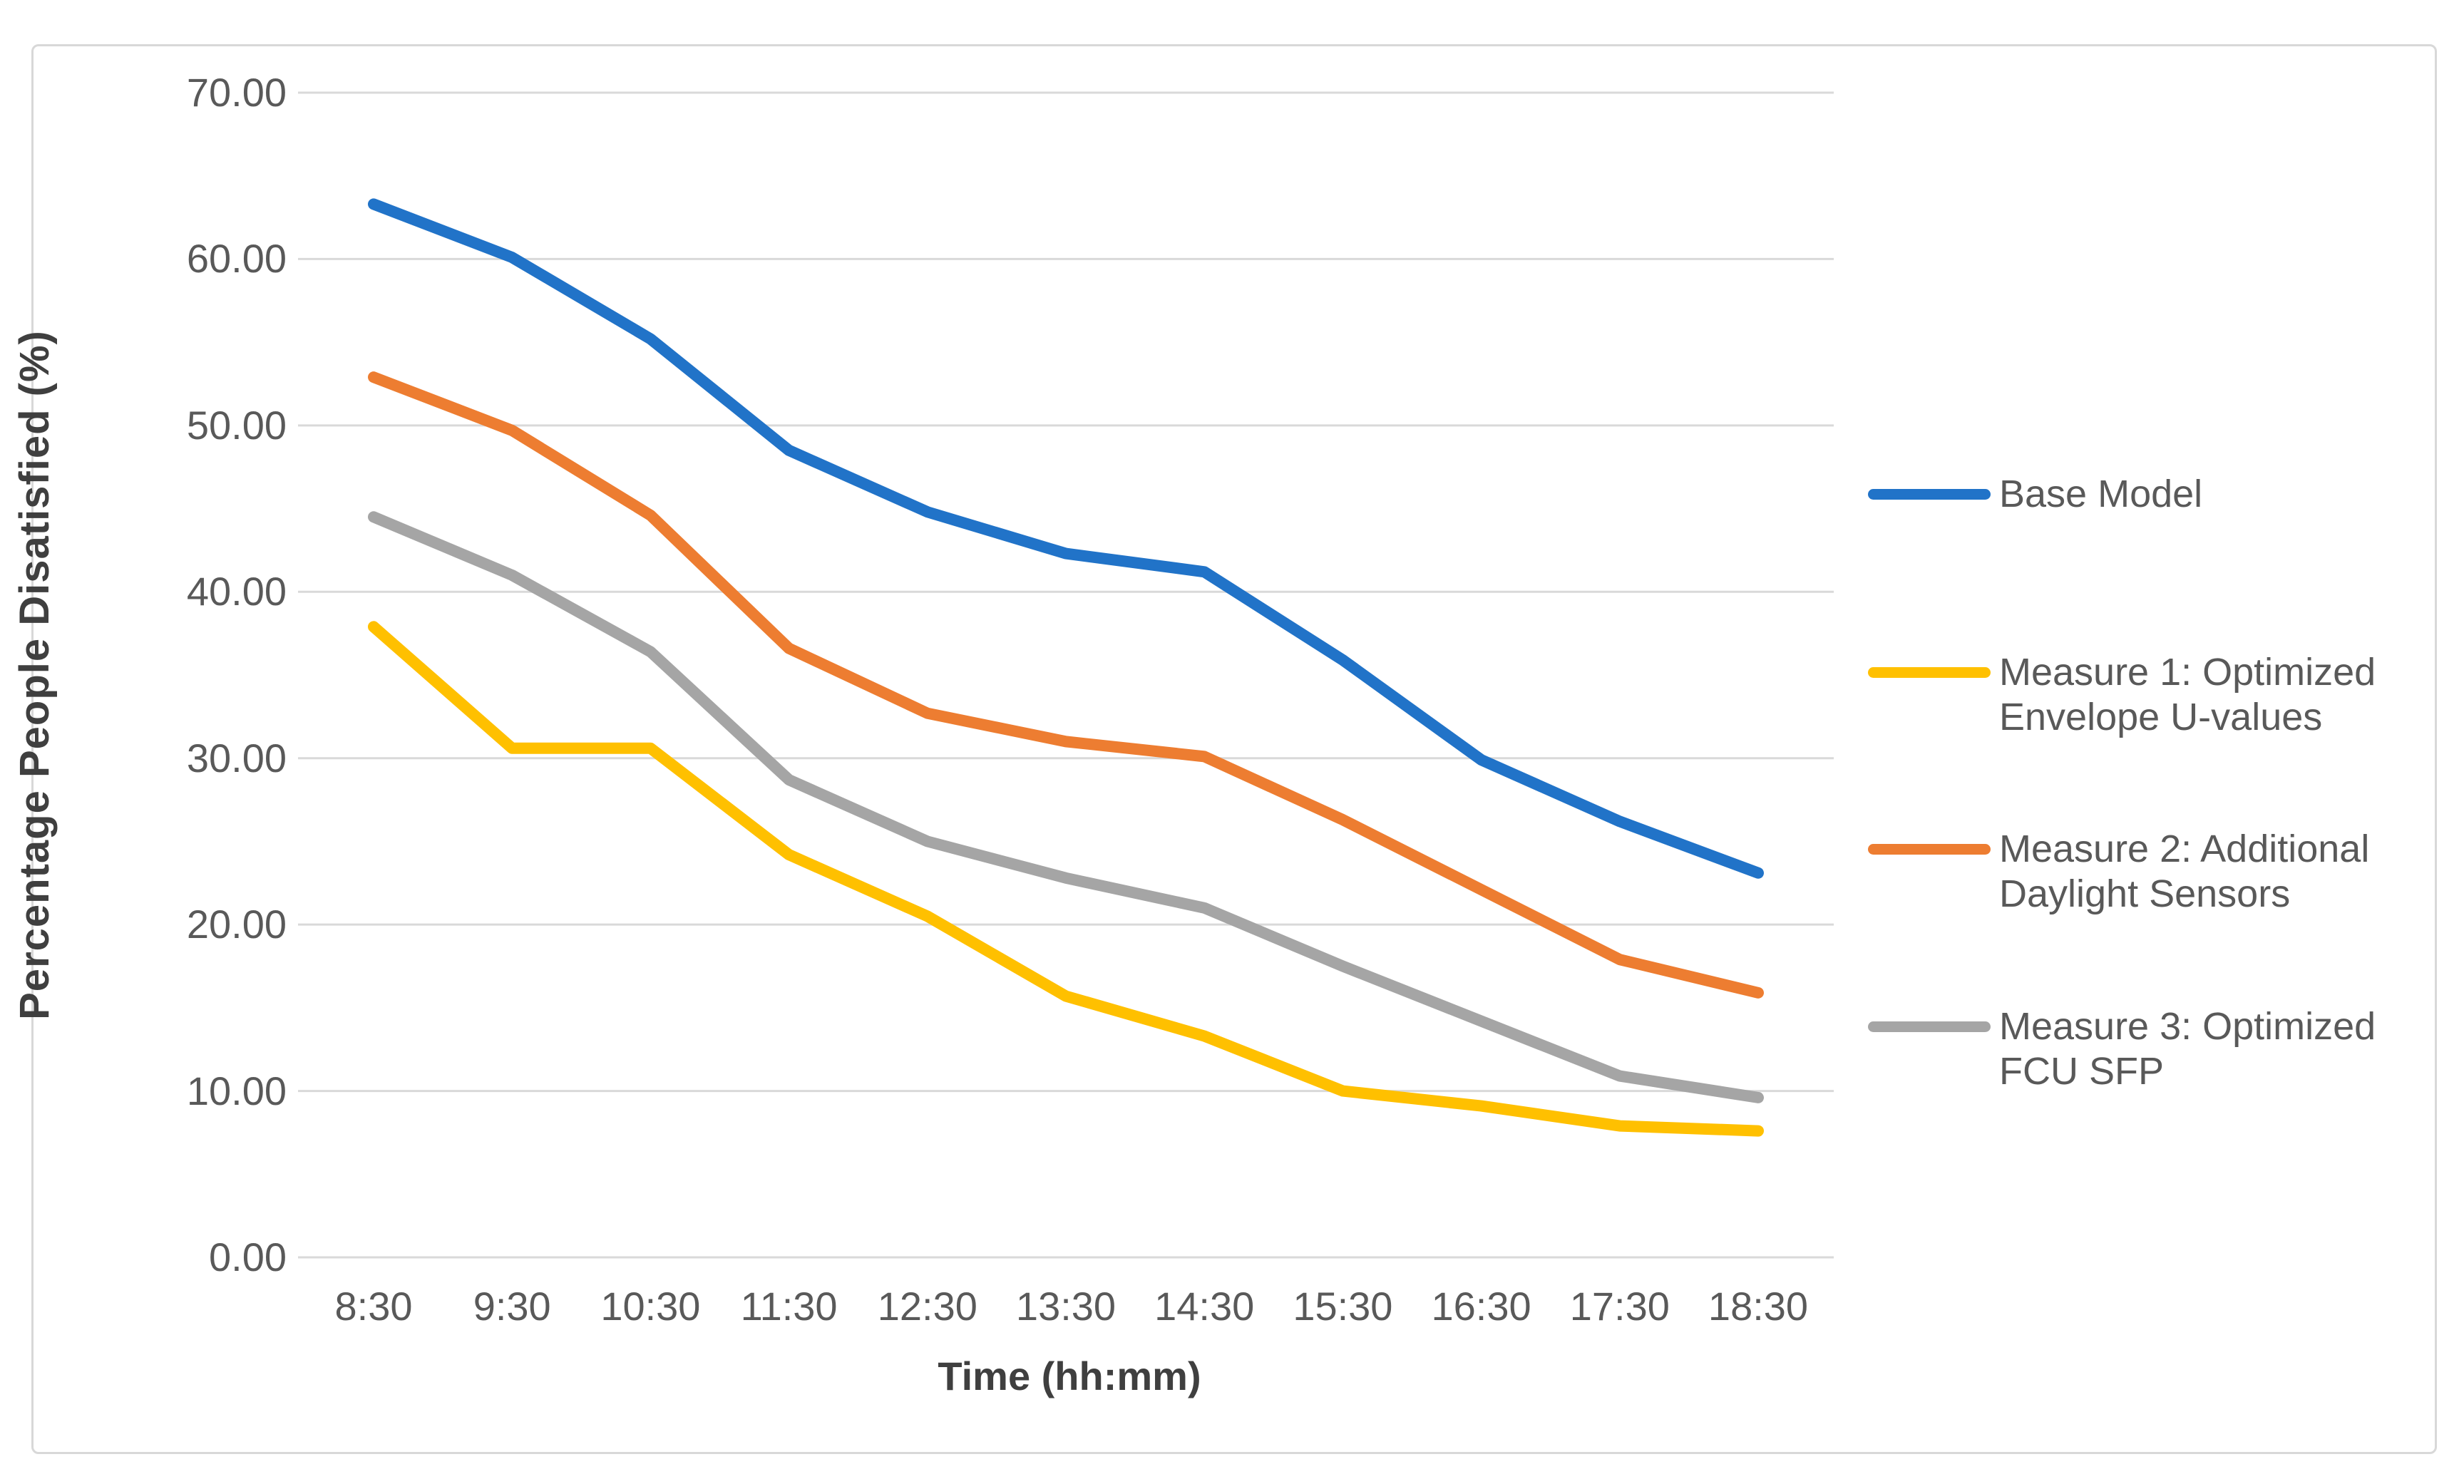 The image size is (2464, 1484). I want to click on x-tick-label: 15:30, so click(1343, 1306).